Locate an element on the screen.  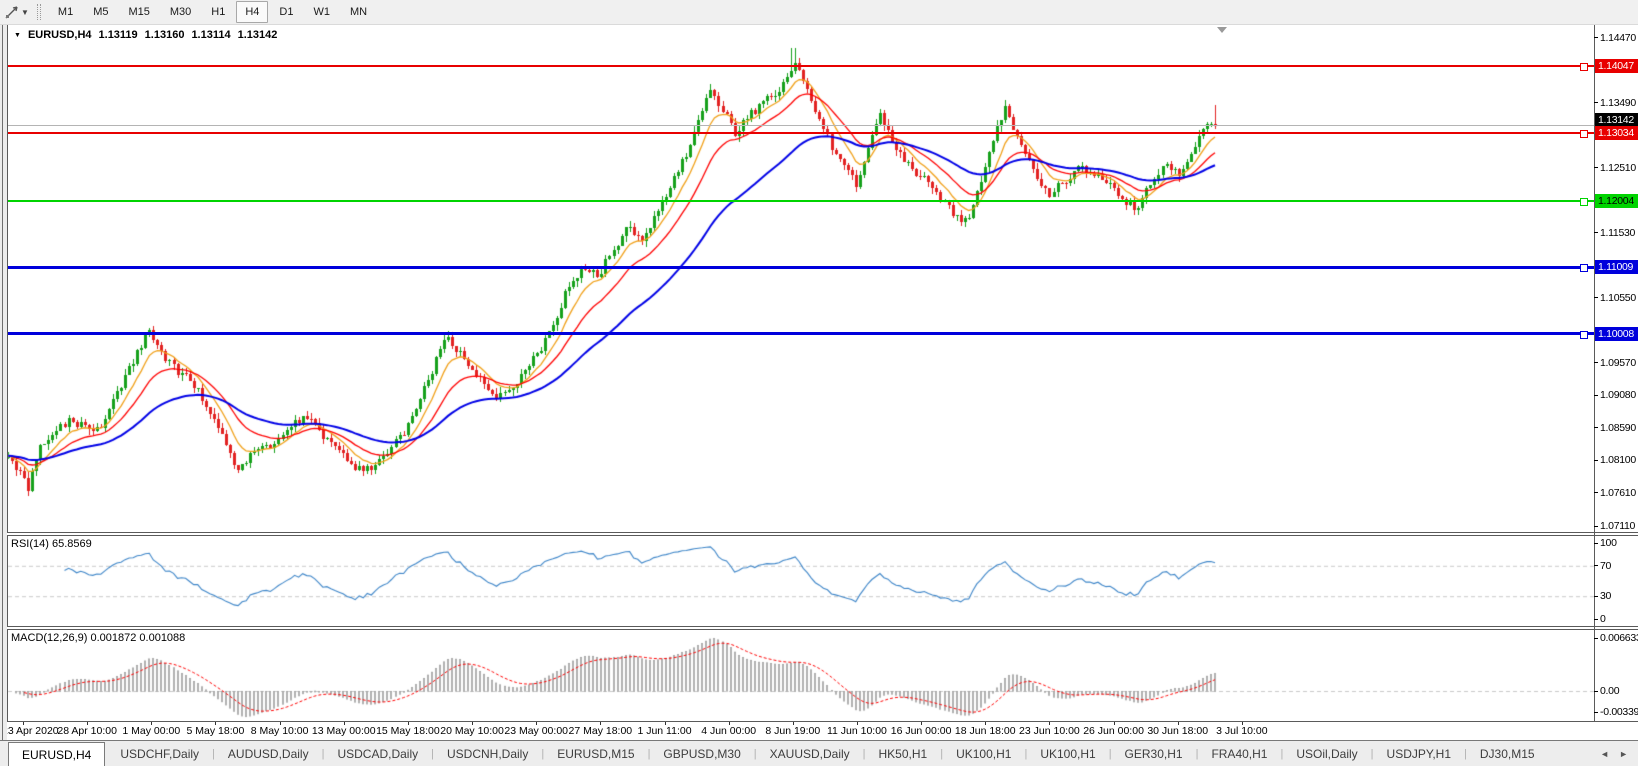
date-axis-label: 5 May 18:00 is located at coordinates (215, 731).